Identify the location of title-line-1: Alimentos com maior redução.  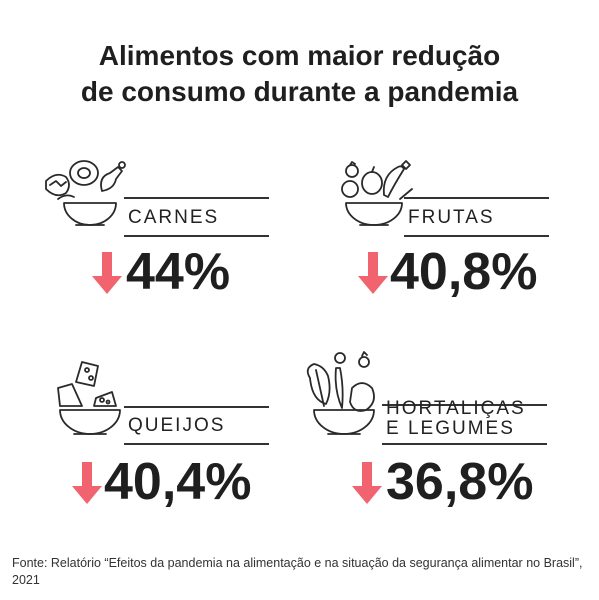
(299, 55).